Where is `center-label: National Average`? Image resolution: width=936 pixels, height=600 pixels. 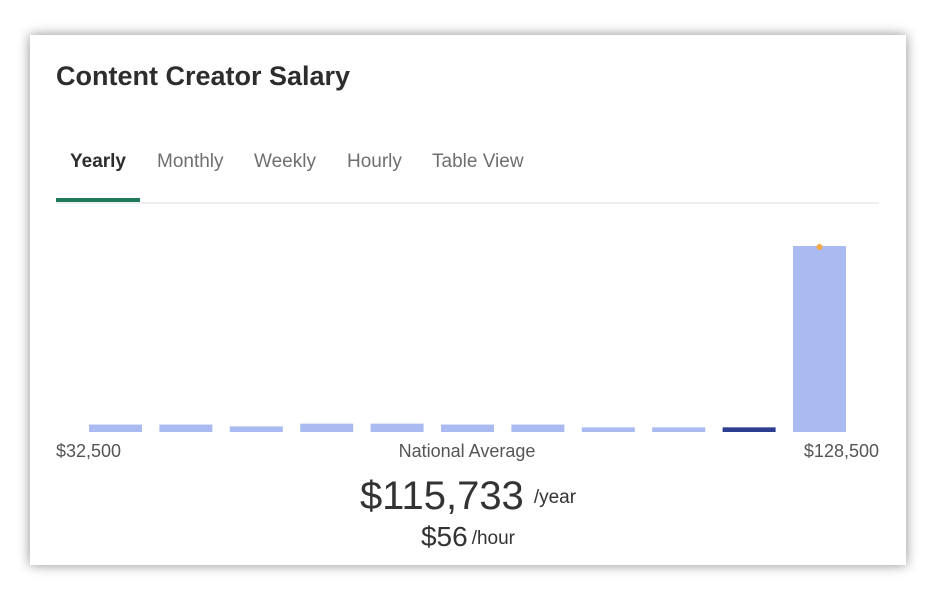 center-label: National Average is located at coordinates (467, 451).